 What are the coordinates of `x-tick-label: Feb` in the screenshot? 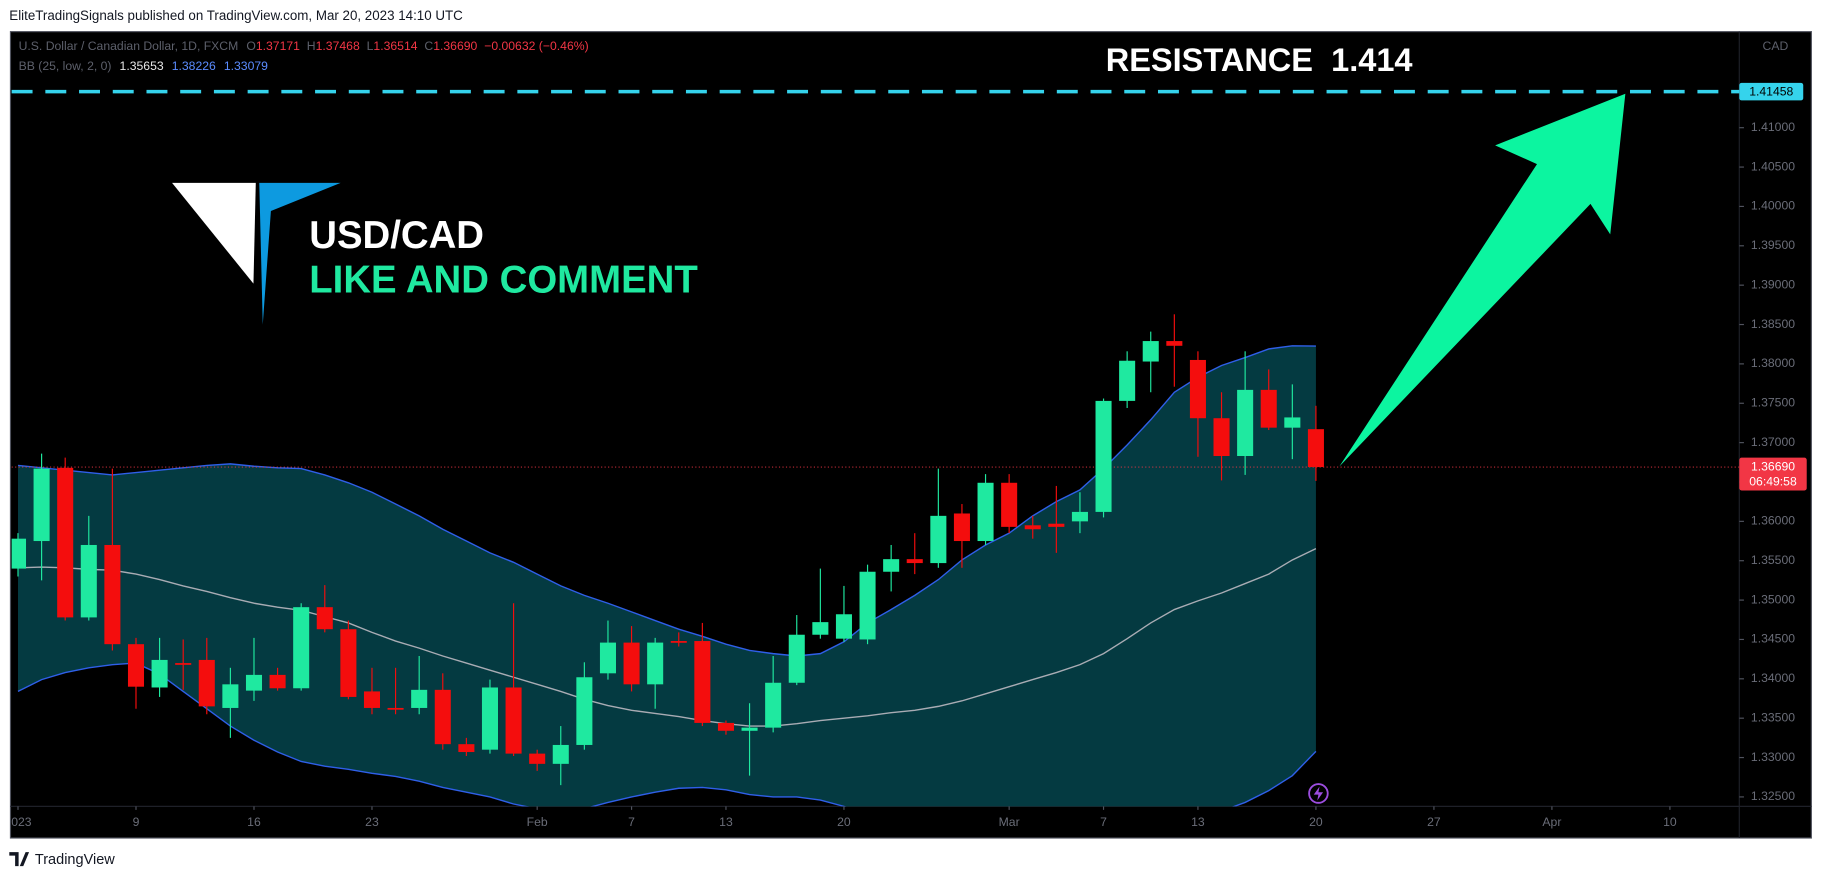 It's located at (537, 822).